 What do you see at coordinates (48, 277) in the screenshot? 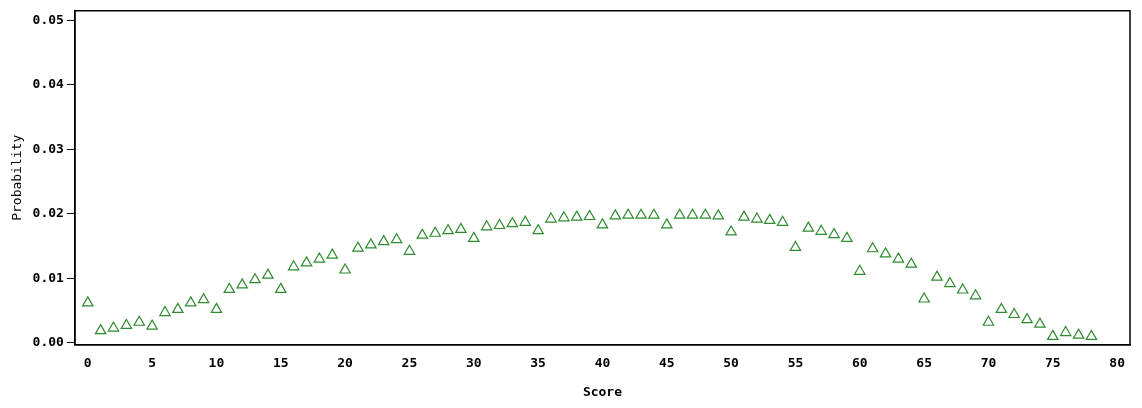
I see `y-tick-label: 0.01` at bounding box center [48, 277].